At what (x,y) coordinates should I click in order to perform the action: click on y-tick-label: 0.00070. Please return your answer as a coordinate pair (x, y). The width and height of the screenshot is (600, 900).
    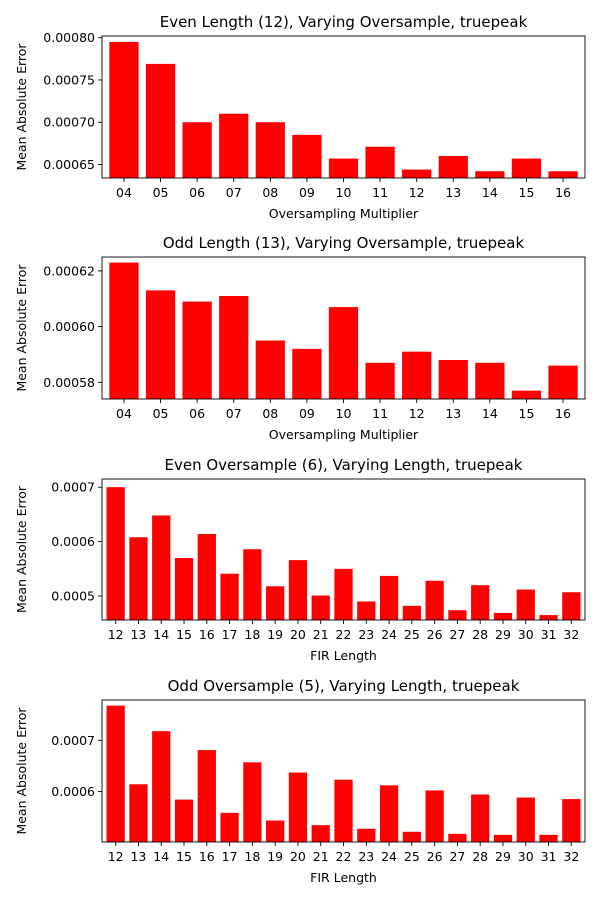
    Looking at the image, I should click on (69, 122).